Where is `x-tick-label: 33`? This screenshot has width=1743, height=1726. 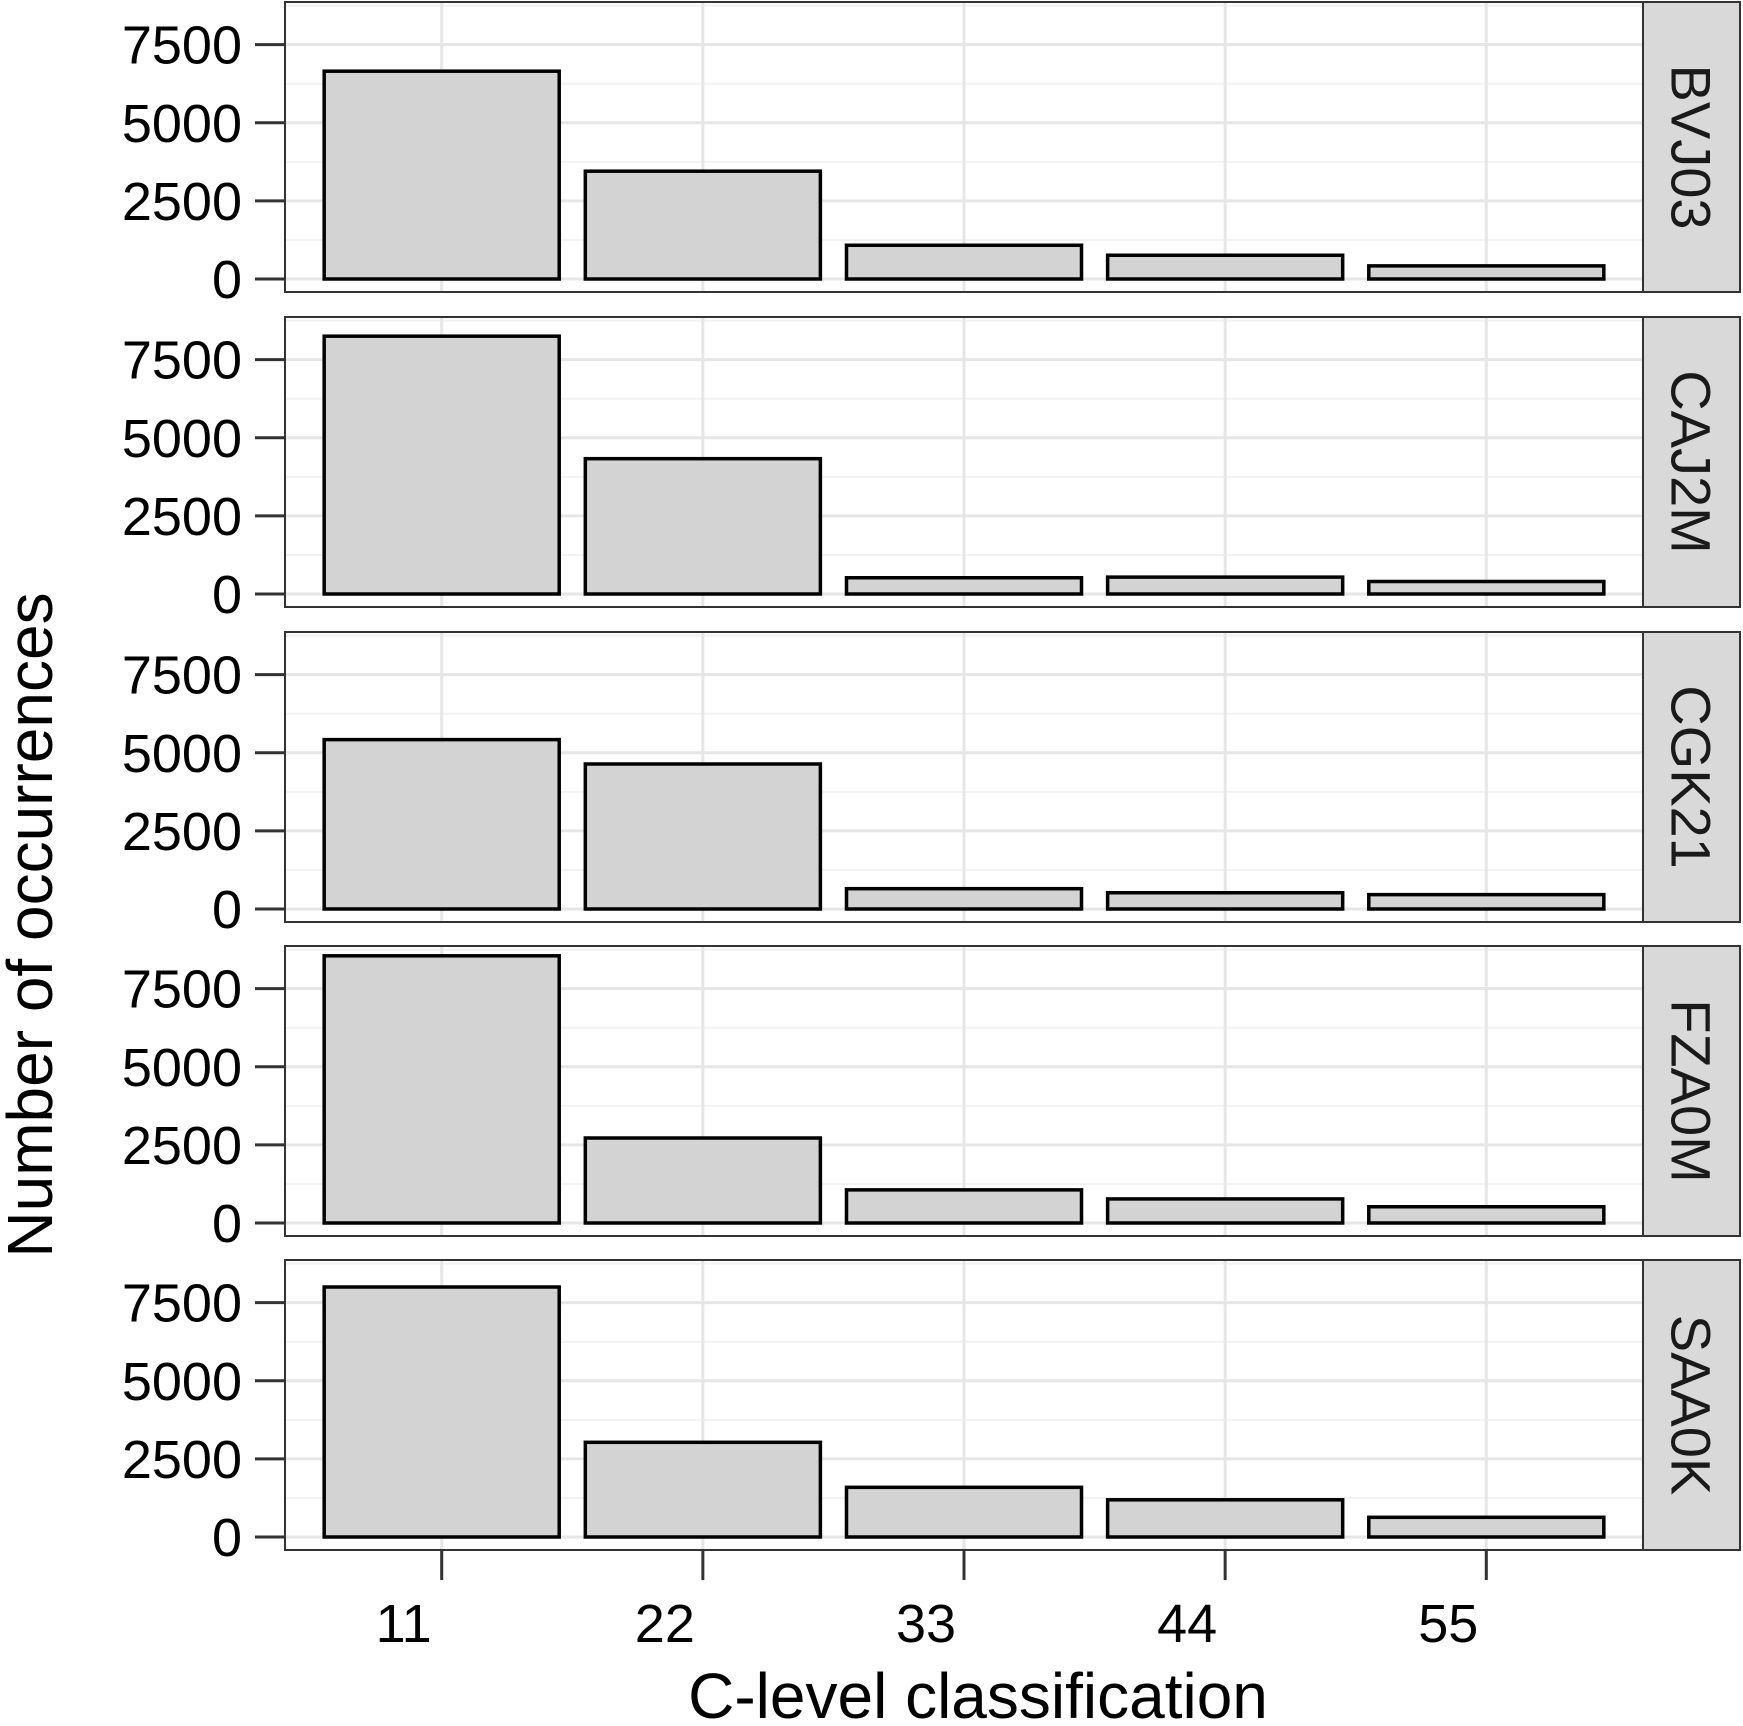
x-tick-label: 33 is located at coordinates (926, 1624).